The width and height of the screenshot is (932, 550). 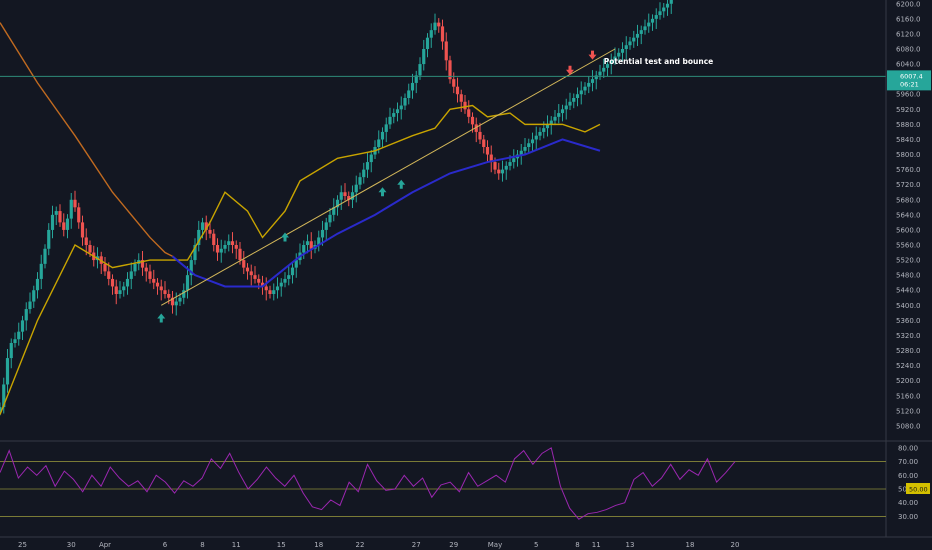 What do you see at coordinates (22, 545) in the screenshot?
I see `time-tick-label: 25` at bounding box center [22, 545].